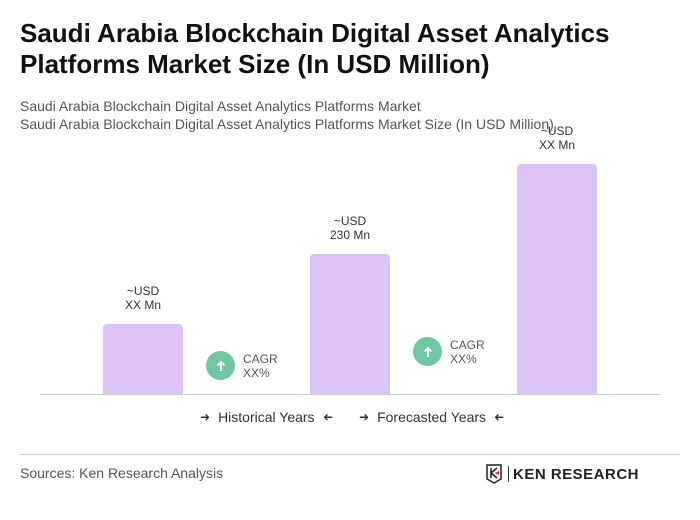  I want to click on legend-forecasted: ➜ Forecasted Years ➜, so click(431, 417).